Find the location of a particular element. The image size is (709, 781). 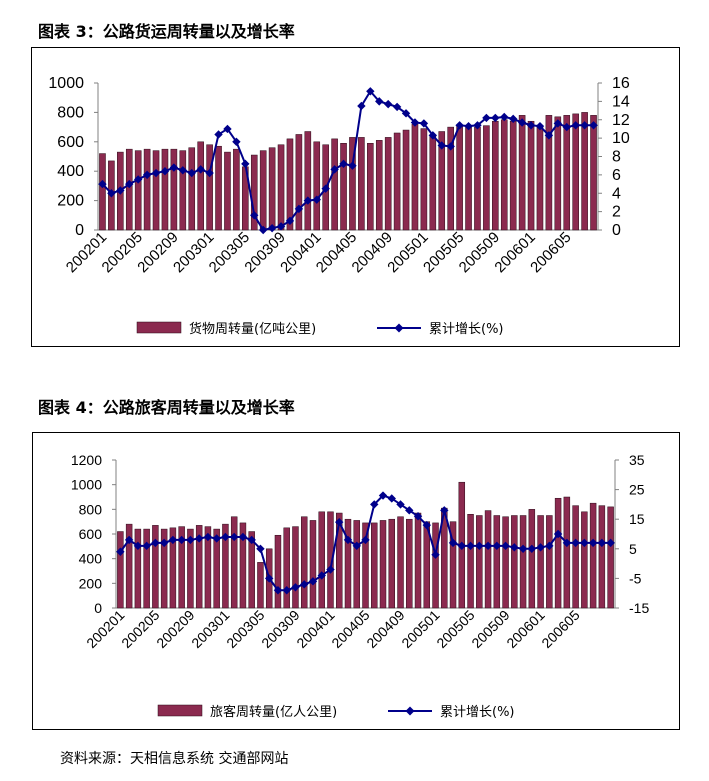

chart4-right-tick-label: 35 is located at coordinates (637, 460).